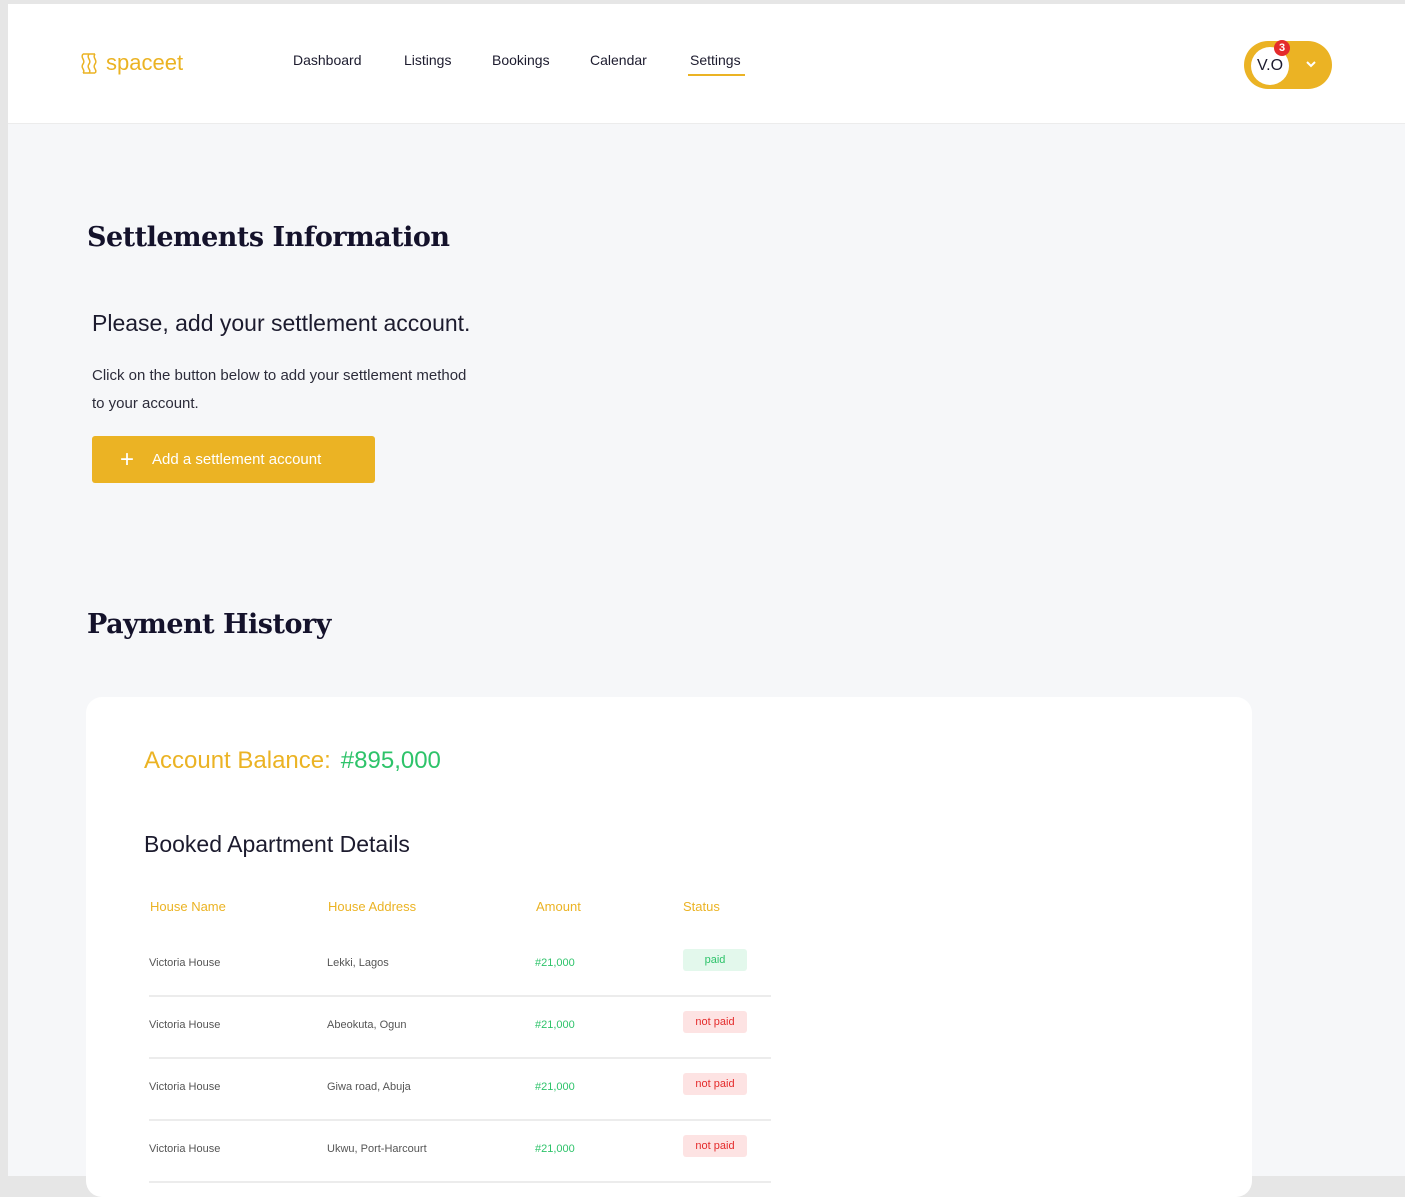  What do you see at coordinates (281, 323) in the screenshot?
I see `settlement-subtitle: Please, add your settlement account.` at bounding box center [281, 323].